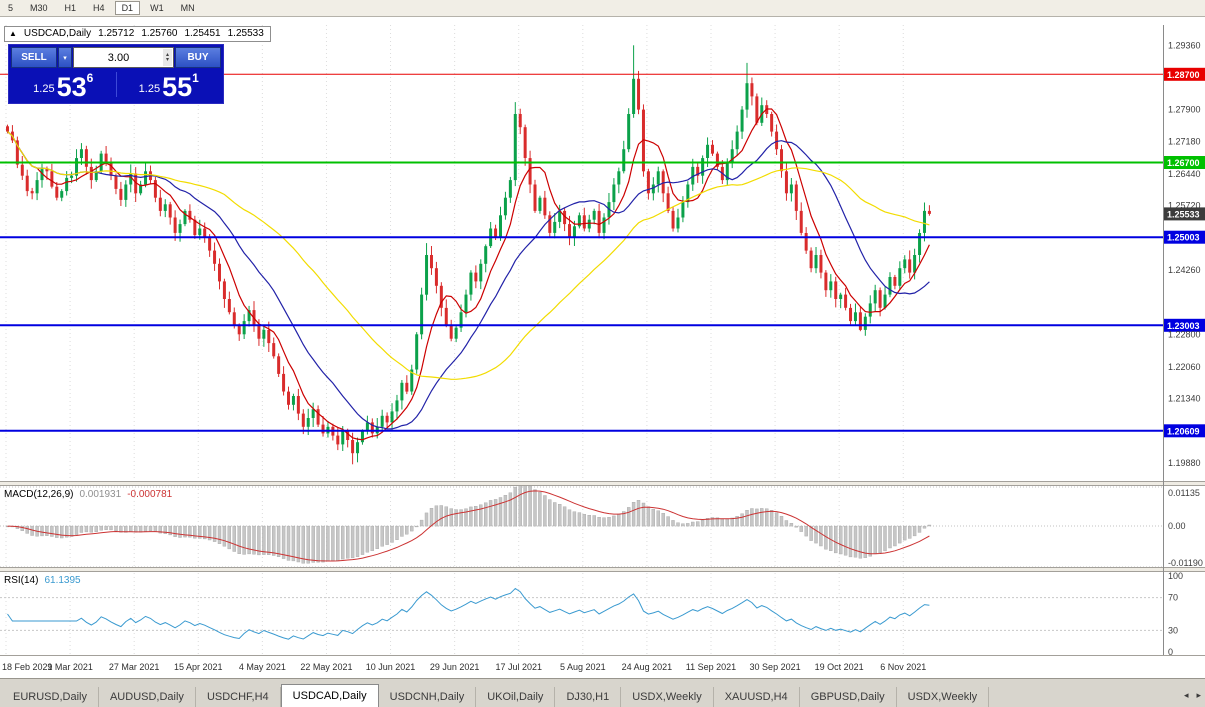 The image size is (1205, 707). Describe the element at coordinates (848, 697) in the screenshot. I see `symbol-tab-gbpusd-daily: GBPUSD,Daily` at that location.